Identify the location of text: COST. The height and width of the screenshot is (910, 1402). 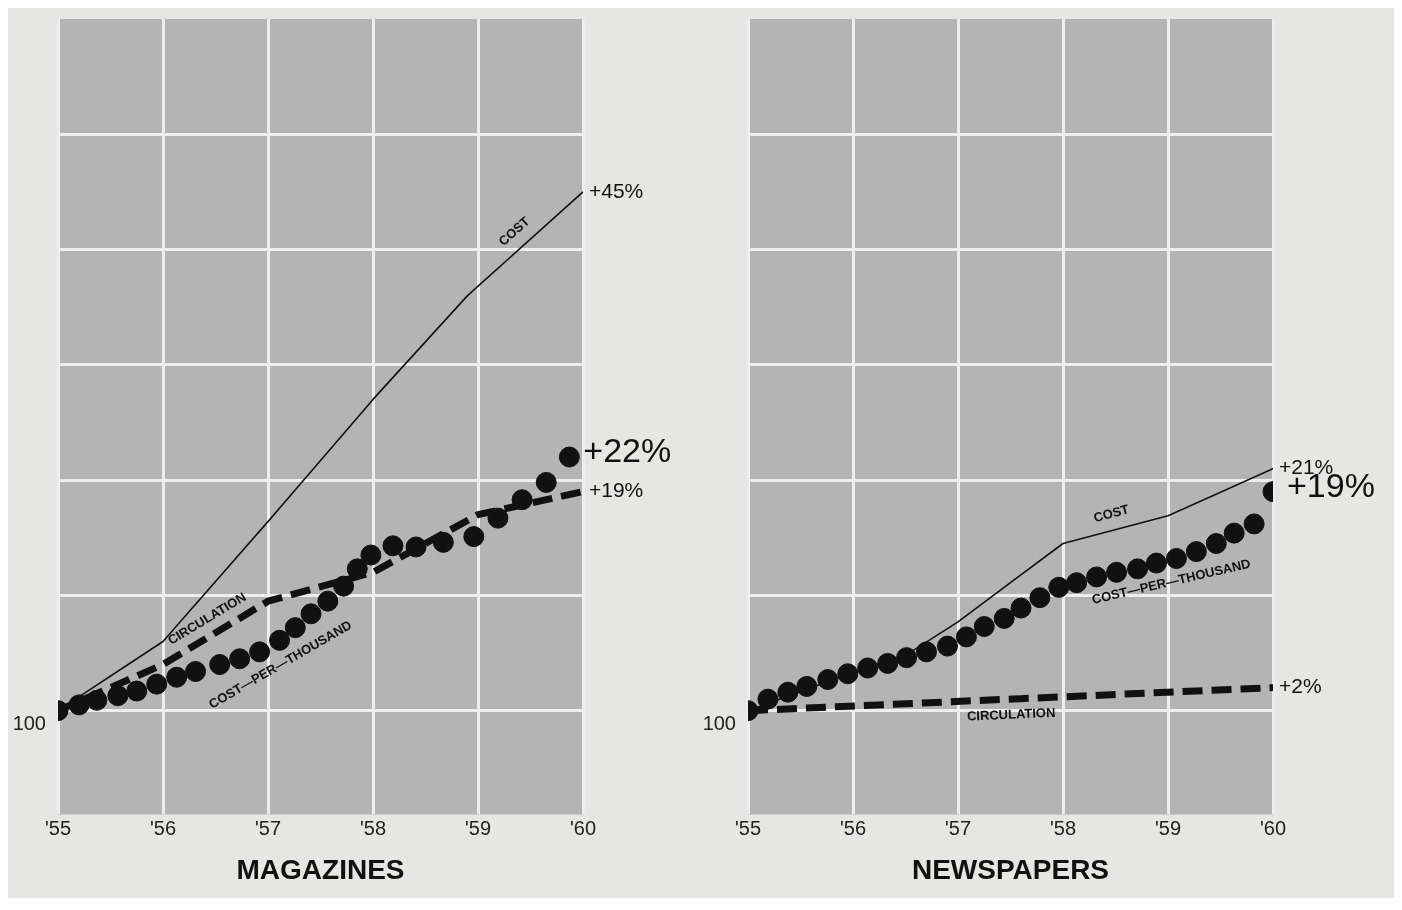
(1111, 513).